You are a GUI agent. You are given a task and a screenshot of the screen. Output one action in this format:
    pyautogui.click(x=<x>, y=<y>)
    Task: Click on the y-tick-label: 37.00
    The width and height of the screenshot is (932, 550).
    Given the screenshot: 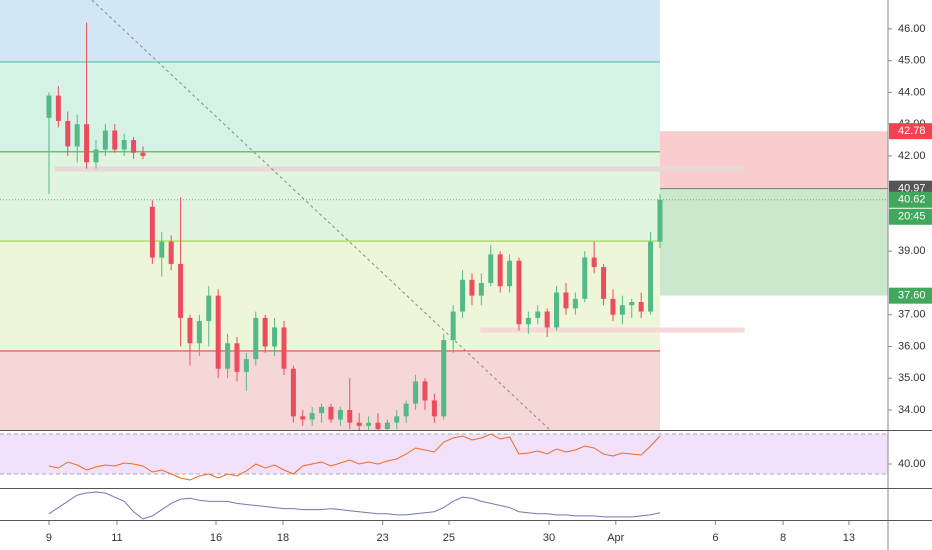 What is the action you would take?
    pyautogui.click(x=912, y=315)
    